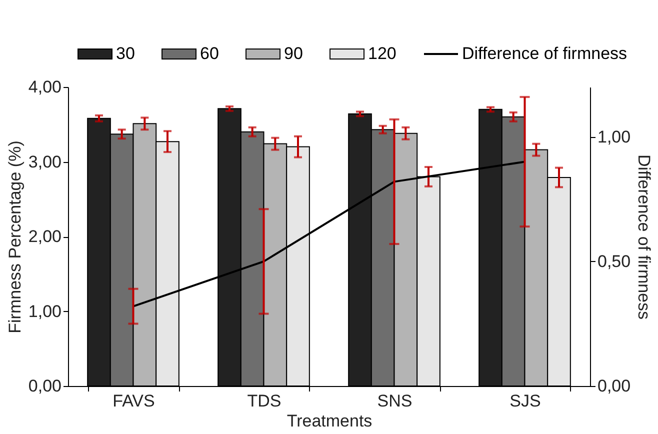 This screenshot has width=658, height=434. I want to click on y-tick-label: 1,00, so click(45, 311).